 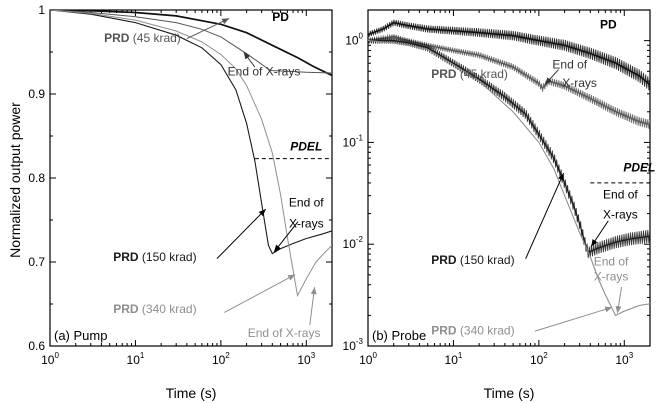 I want to click on series-pd-band-b, so click(x=509, y=55).